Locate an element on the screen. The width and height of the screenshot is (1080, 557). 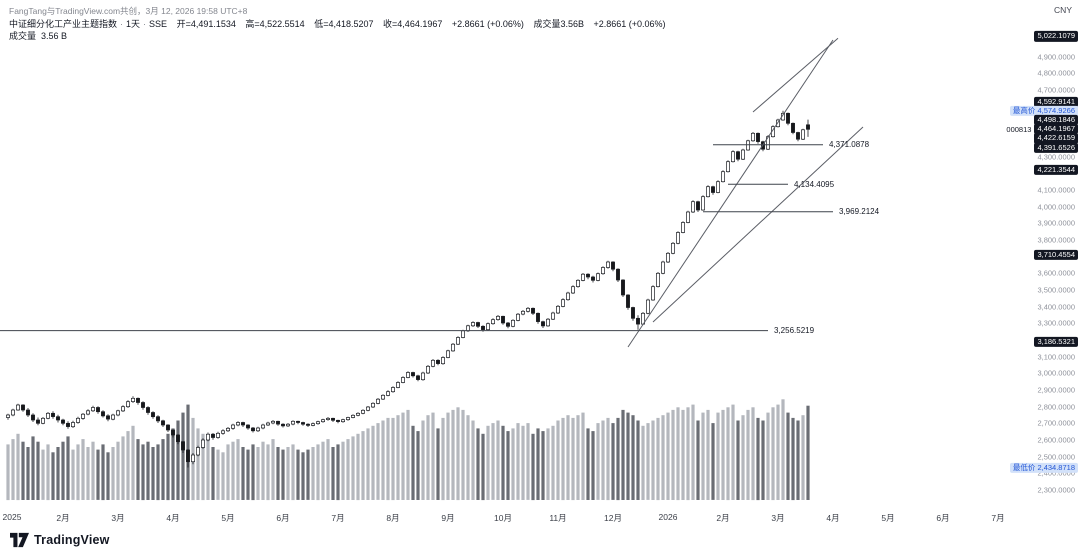
price-tick: 2,600.0000 is located at coordinates (1056, 440).